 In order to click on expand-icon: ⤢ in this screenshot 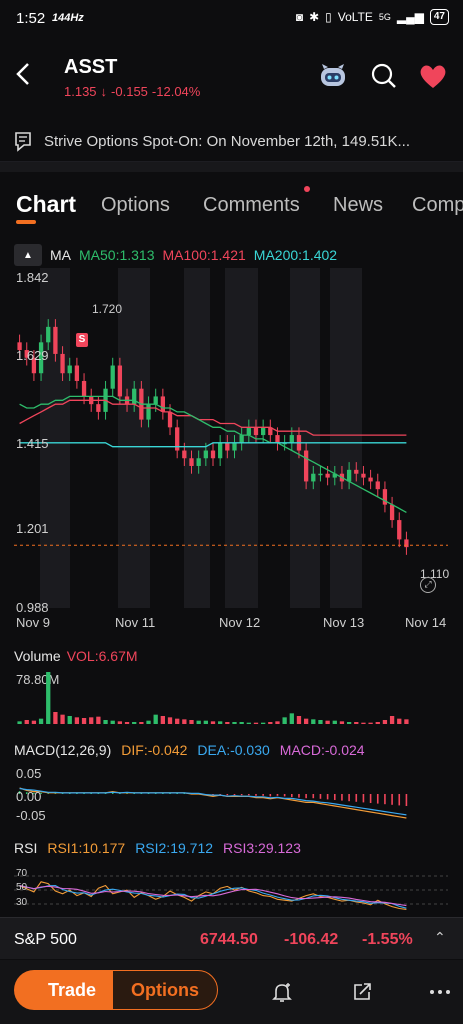, I will do `click(428, 585)`.